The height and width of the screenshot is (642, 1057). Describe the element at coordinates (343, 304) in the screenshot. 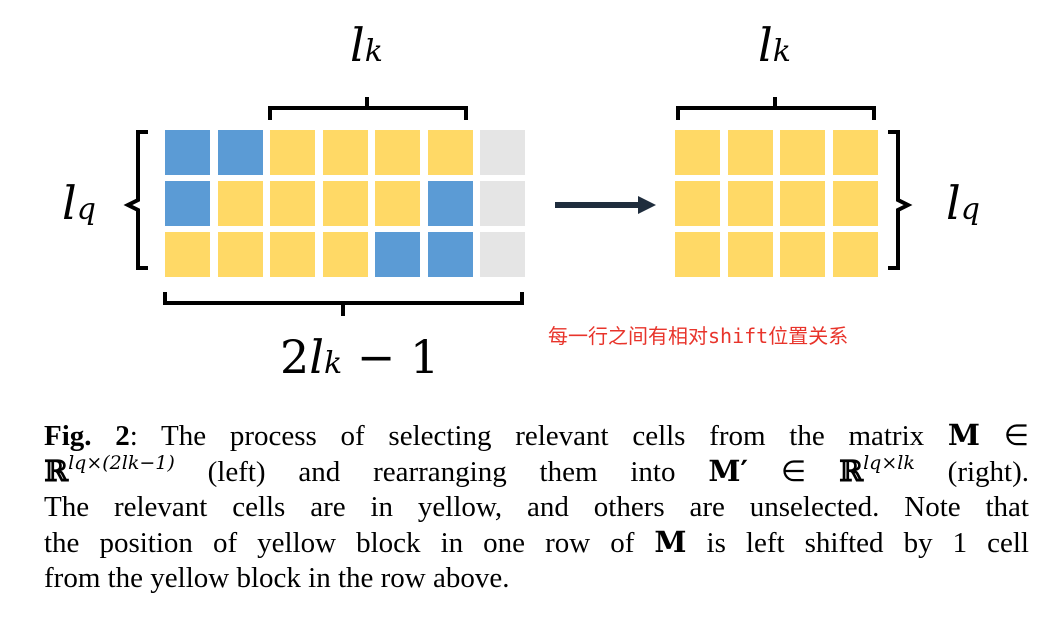

I see `left-bottom-brace` at that location.